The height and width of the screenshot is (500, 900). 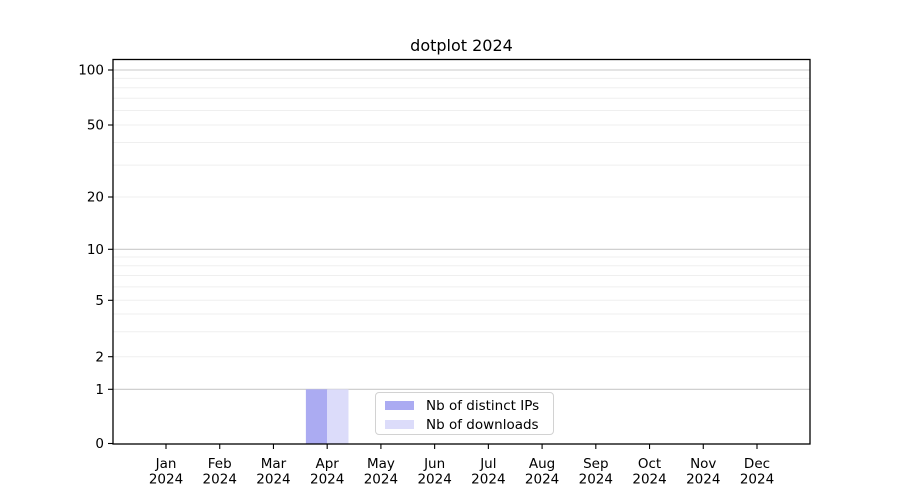 I want to click on legend-row-downloads: Nb of downloads, so click(x=464, y=424).